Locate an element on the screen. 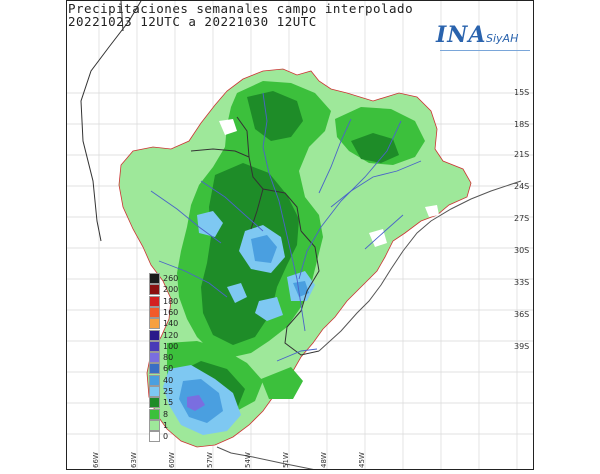  legend-entry: 160 is located at coordinates (169, 312).